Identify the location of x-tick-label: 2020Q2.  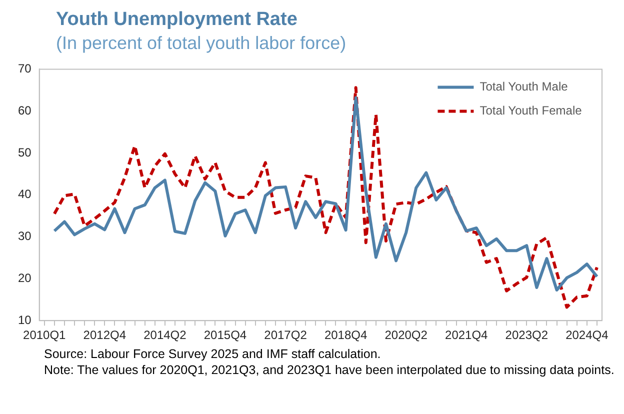
(406, 335).